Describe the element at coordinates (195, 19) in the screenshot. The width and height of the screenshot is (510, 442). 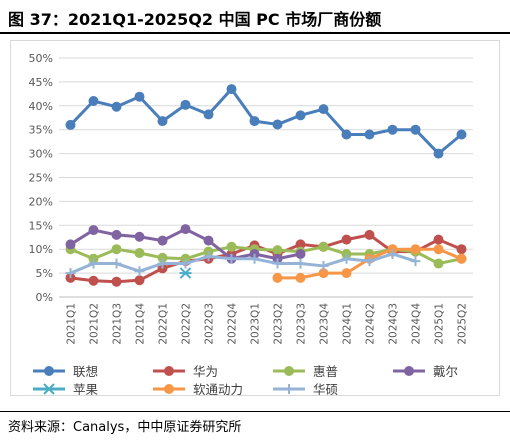
I see `figure-title: 图 37：2021Q1-2025Q2 中国 PC 市场厂商份额` at that location.